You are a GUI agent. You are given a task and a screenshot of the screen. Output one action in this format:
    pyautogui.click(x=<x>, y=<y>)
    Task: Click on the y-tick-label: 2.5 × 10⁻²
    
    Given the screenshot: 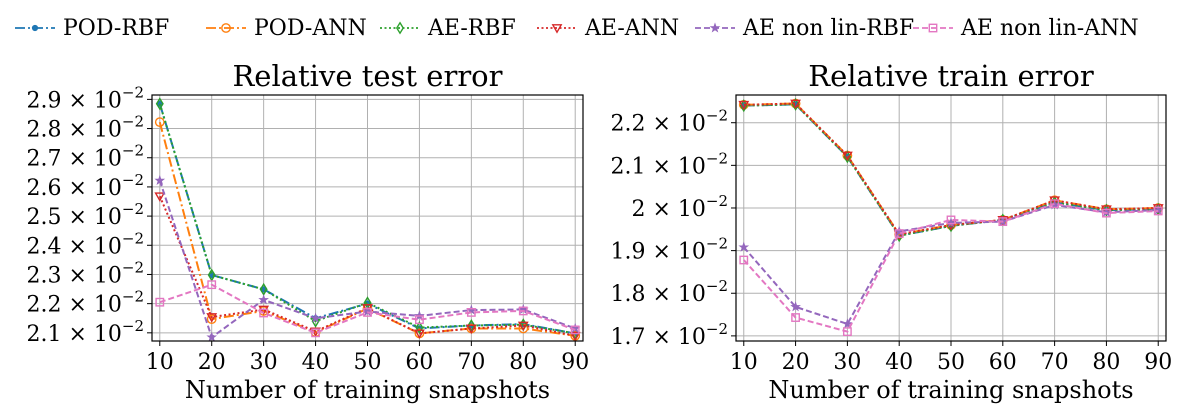 What is the action you would take?
    pyautogui.click(x=85, y=215)
    